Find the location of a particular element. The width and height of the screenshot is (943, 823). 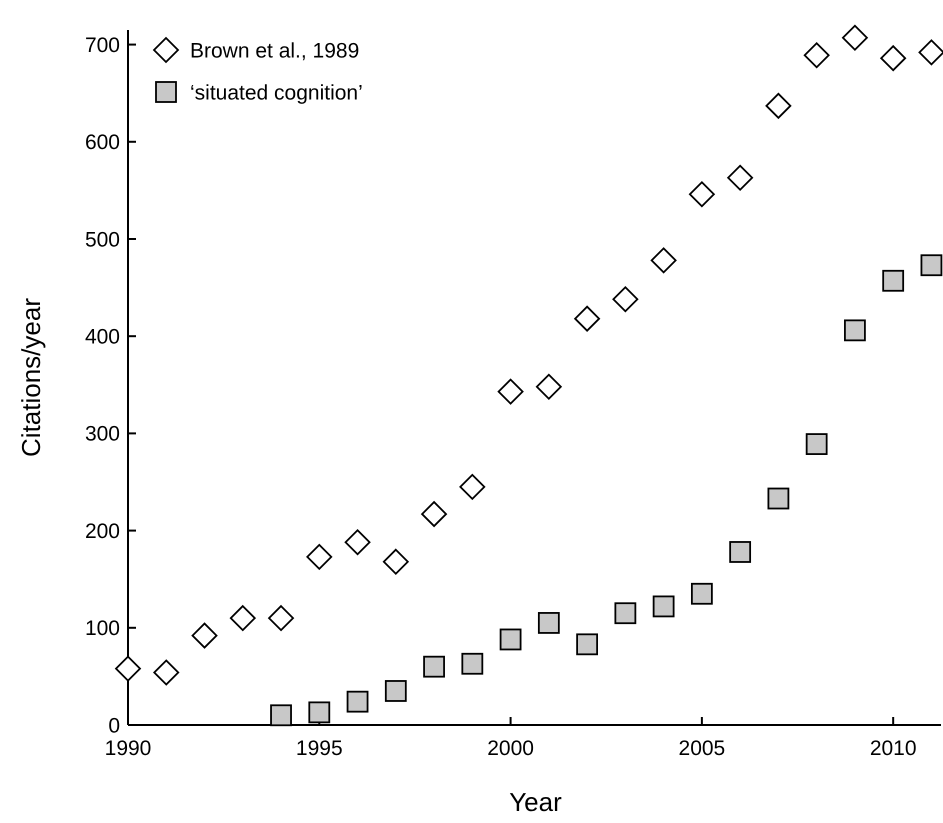

x-tick-label: 1990 is located at coordinates (128, 748).